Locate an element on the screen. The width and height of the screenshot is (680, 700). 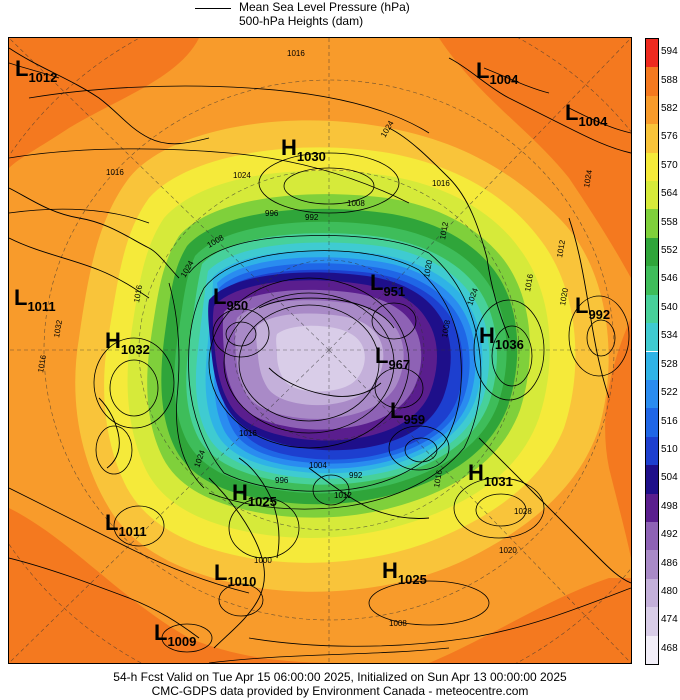
isobar-value-label: 1000 is located at coordinates (263, 560).